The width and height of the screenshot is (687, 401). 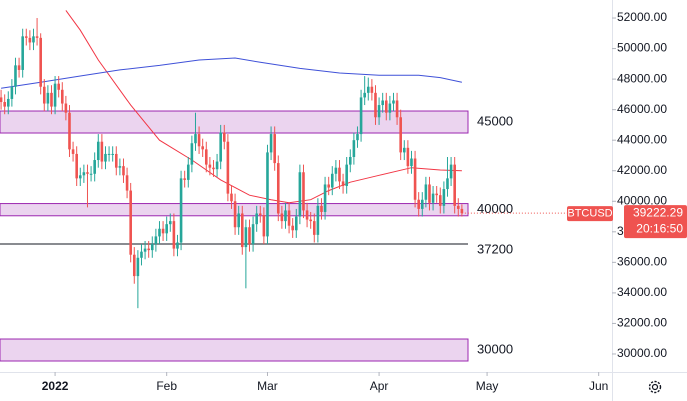 I want to click on zone-label: 40000, so click(x=495, y=208).